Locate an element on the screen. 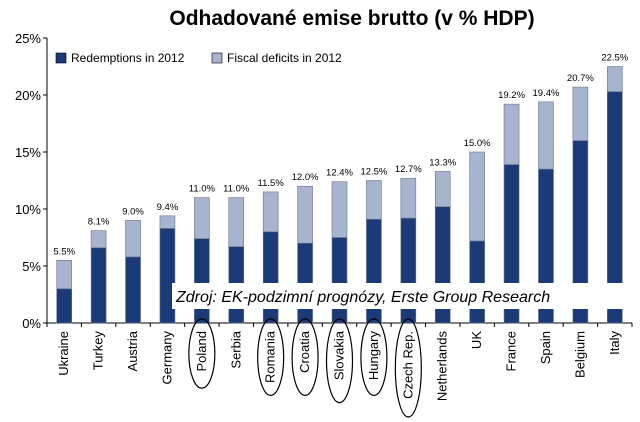 The image size is (640, 422). category-label: Poland is located at coordinates (201, 351).